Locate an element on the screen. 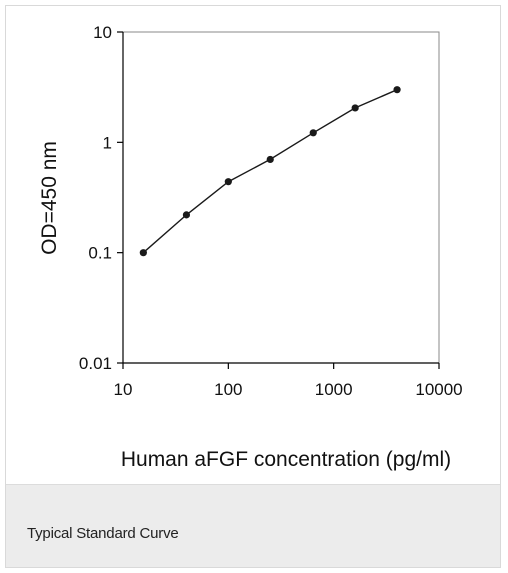 This screenshot has height=573, width=508. x-tick-label: 10000 is located at coordinates (438, 389).